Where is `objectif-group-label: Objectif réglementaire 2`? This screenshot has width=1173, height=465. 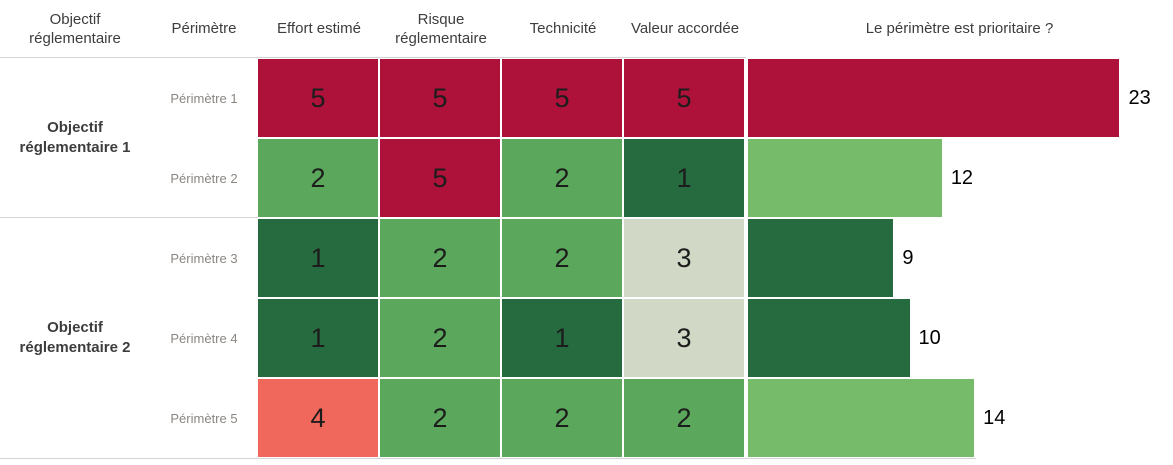
objectif-group-label: Objectif réglementaire 2 is located at coordinates (75, 337).